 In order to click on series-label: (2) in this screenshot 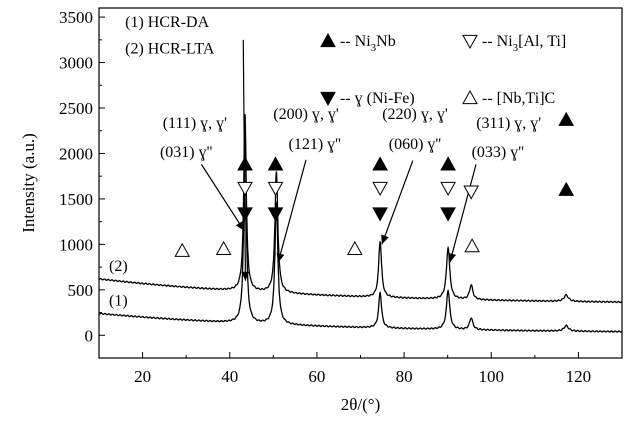, I will do `click(118, 266)`.